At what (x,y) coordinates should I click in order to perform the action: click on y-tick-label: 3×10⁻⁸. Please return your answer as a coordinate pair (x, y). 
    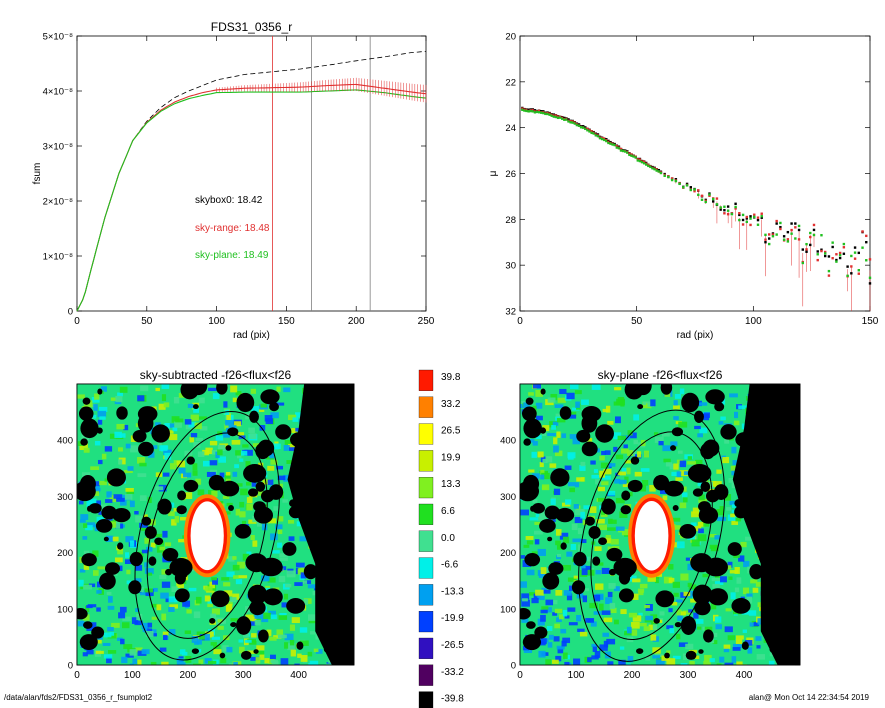
    Looking at the image, I should click on (58, 147).